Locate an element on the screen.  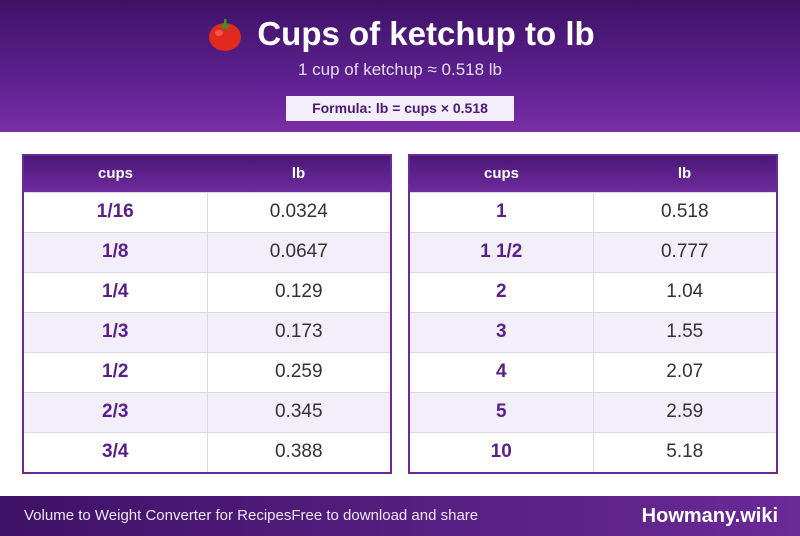
lb-cell: 0.388 is located at coordinates (298, 451).